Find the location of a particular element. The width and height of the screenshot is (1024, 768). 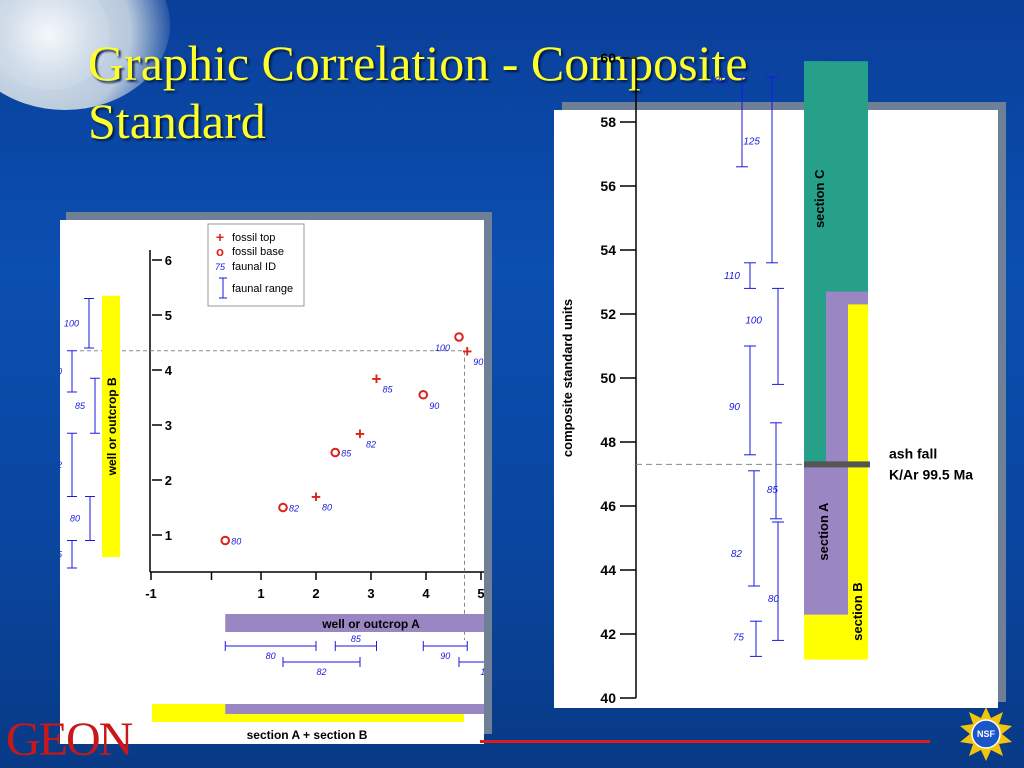

y-tick-label: 6 is located at coordinates (168, 260).